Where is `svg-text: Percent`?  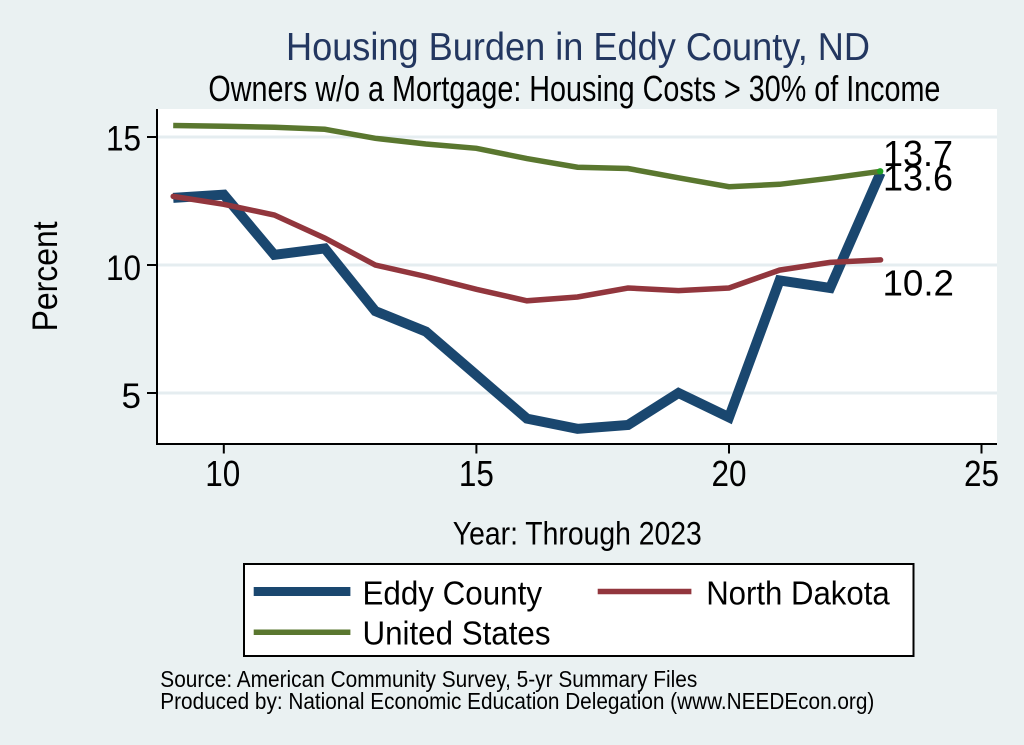
svg-text: Percent is located at coordinates (45, 276).